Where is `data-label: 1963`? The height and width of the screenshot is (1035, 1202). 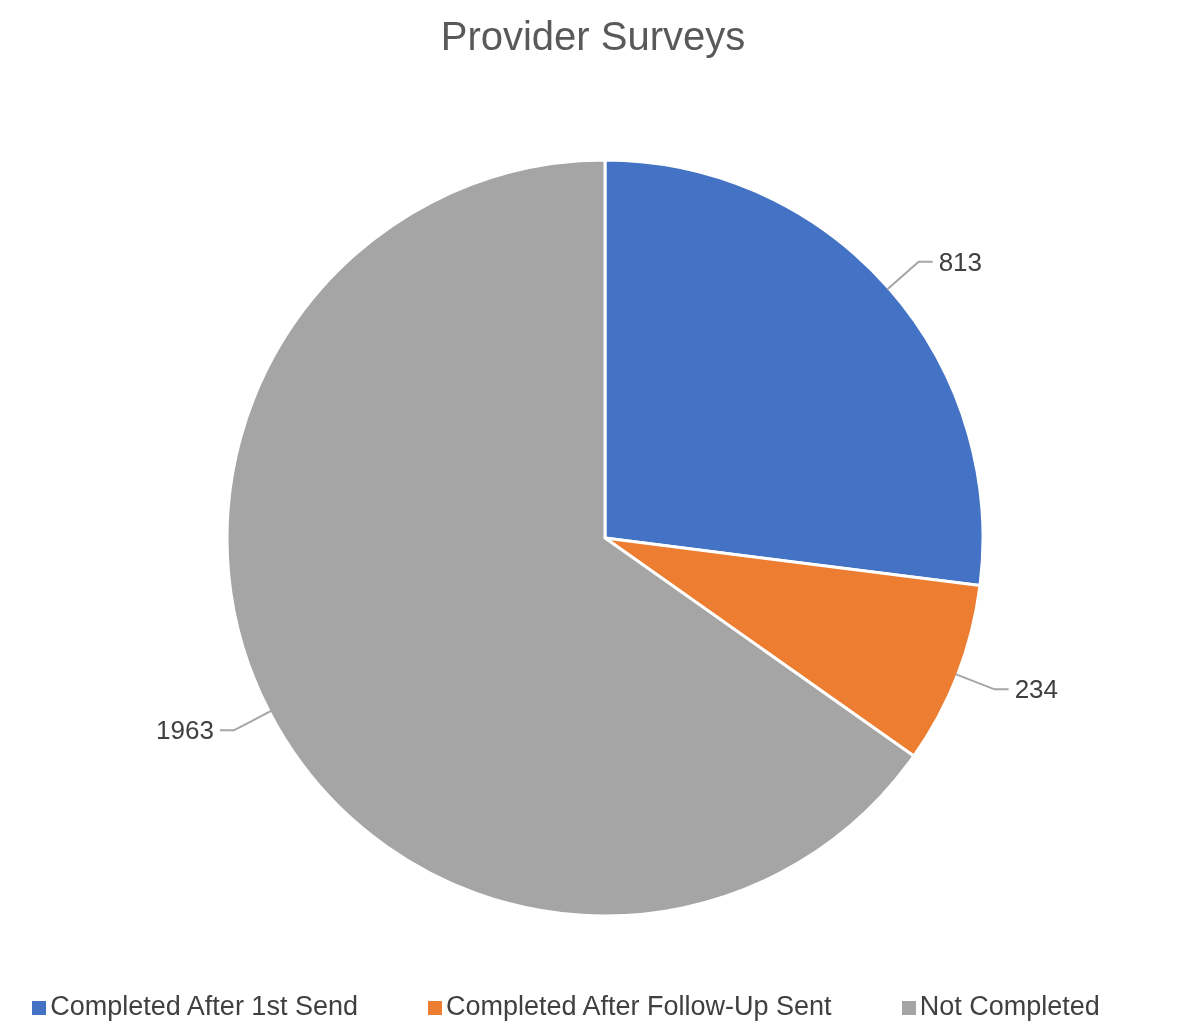
data-label: 1963 is located at coordinates (185, 730).